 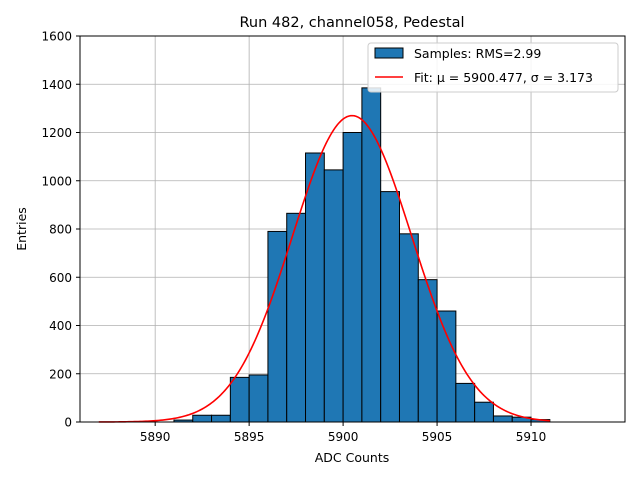 What do you see at coordinates (68, 423) in the screenshot?
I see `y-tick-label: 0` at bounding box center [68, 423].